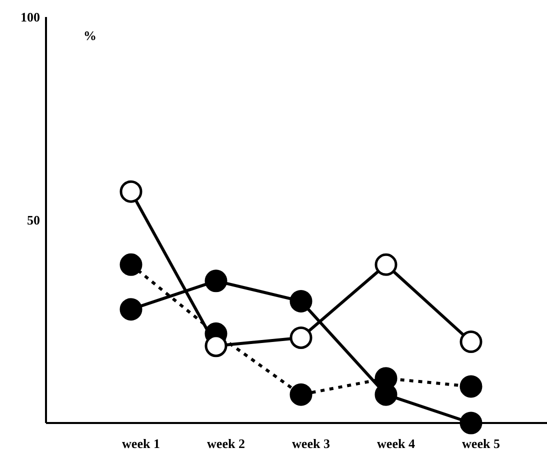  Describe the element at coordinates (33, 220) in the screenshot. I see `y-tick-label: 50` at that location.